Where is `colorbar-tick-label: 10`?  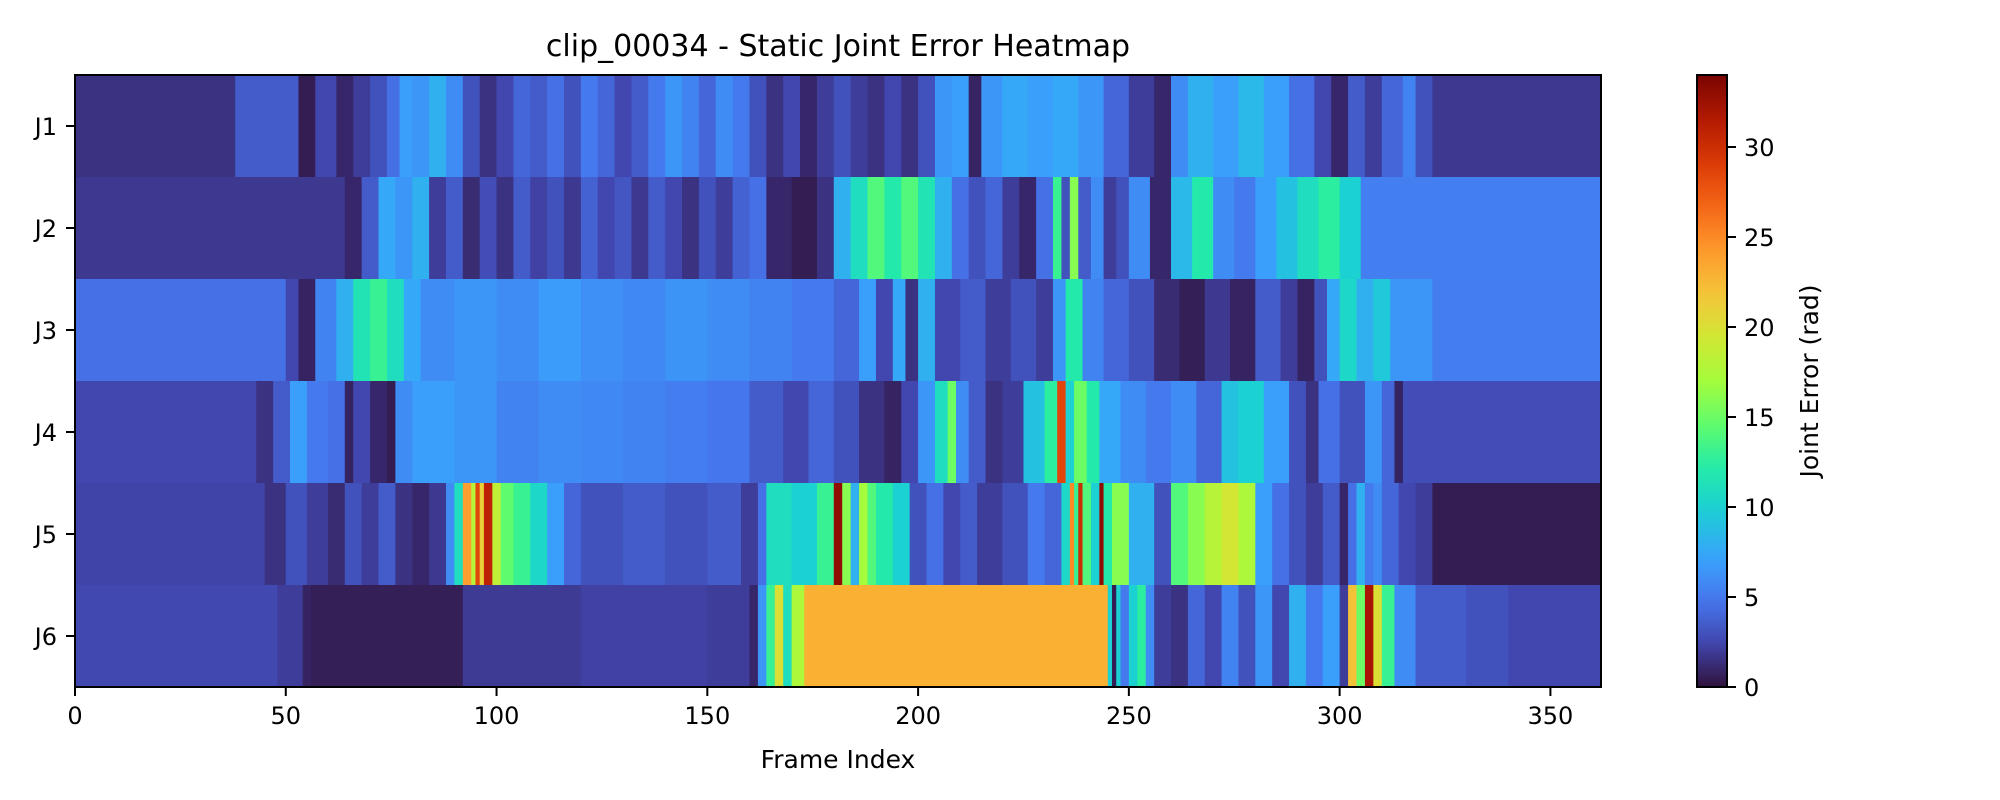
colorbar-tick-label: 10 is located at coordinates (1759, 508).